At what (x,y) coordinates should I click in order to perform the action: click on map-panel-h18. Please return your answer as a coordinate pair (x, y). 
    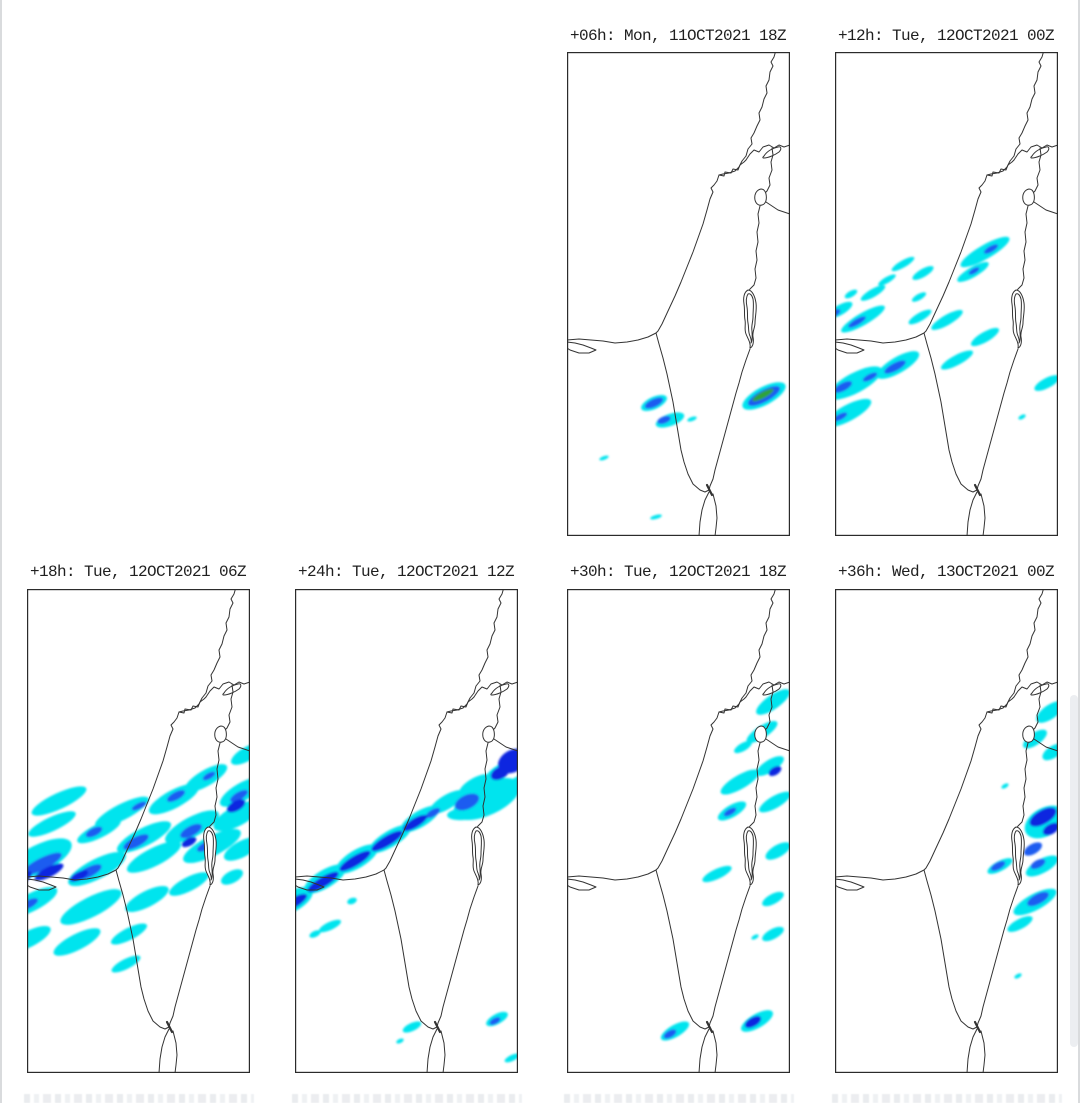
    Looking at the image, I should click on (138, 831).